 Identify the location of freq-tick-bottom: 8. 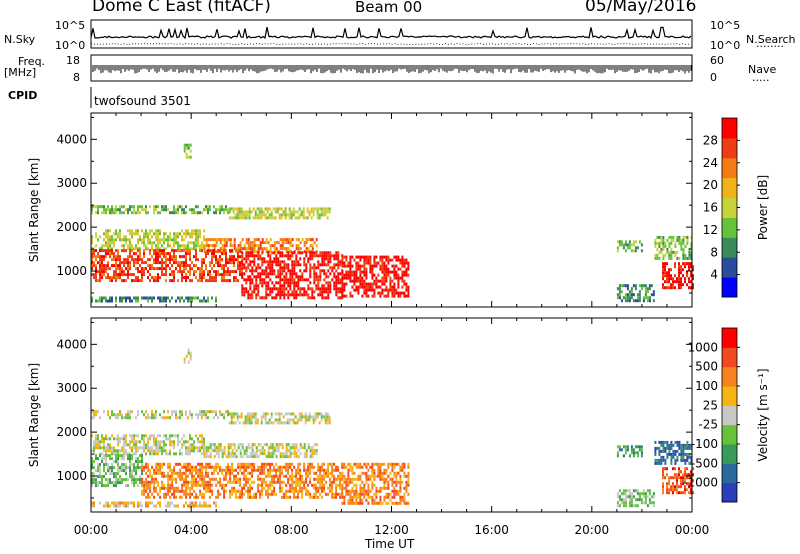
(76, 77).